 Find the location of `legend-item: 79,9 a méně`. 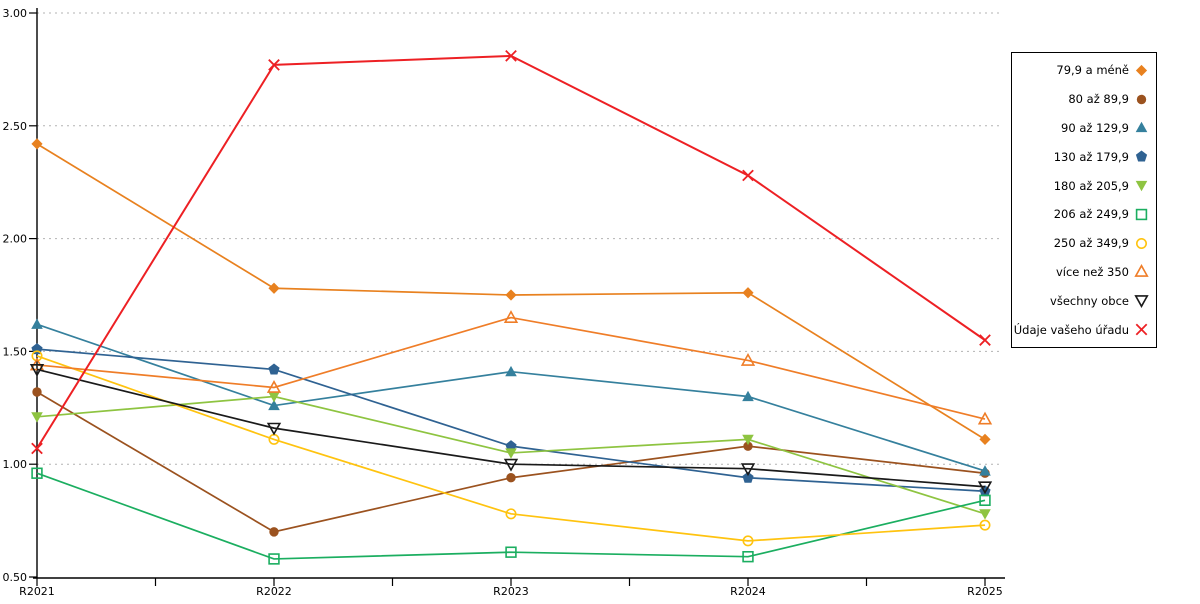

legend-item: 79,9 a méně is located at coordinates (1082, 70).